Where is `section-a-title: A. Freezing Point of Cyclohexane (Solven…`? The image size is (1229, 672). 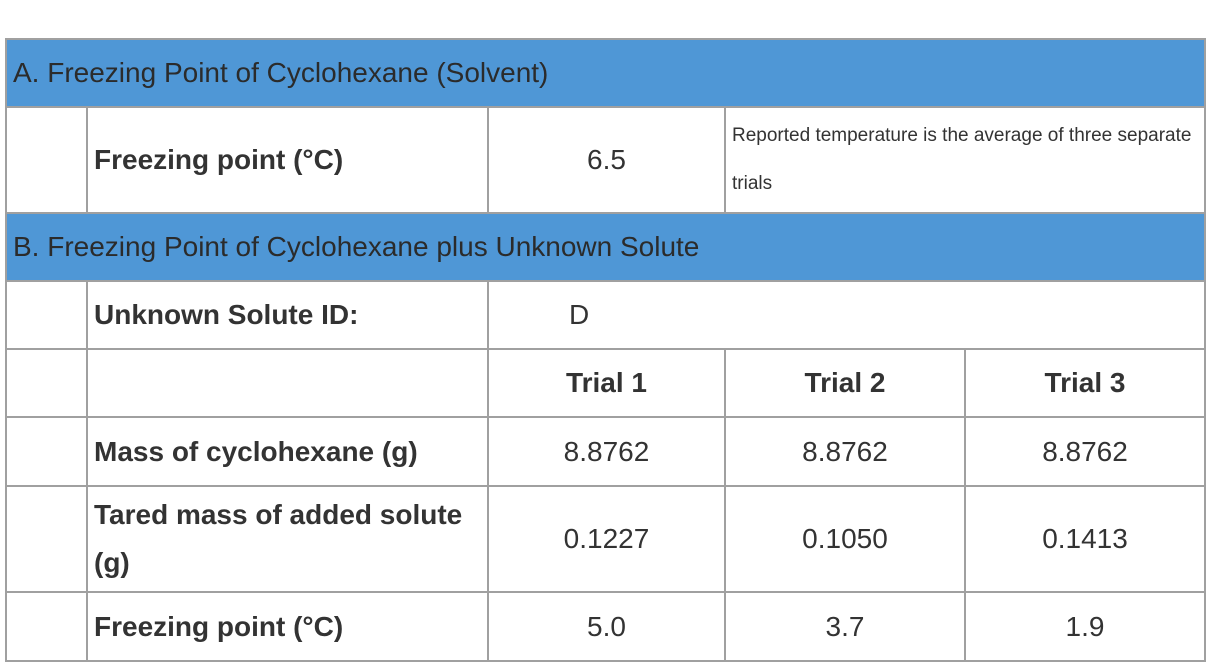 section-a-title: A. Freezing Point of Cyclohexane (Solven… is located at coordinates (605, 73).